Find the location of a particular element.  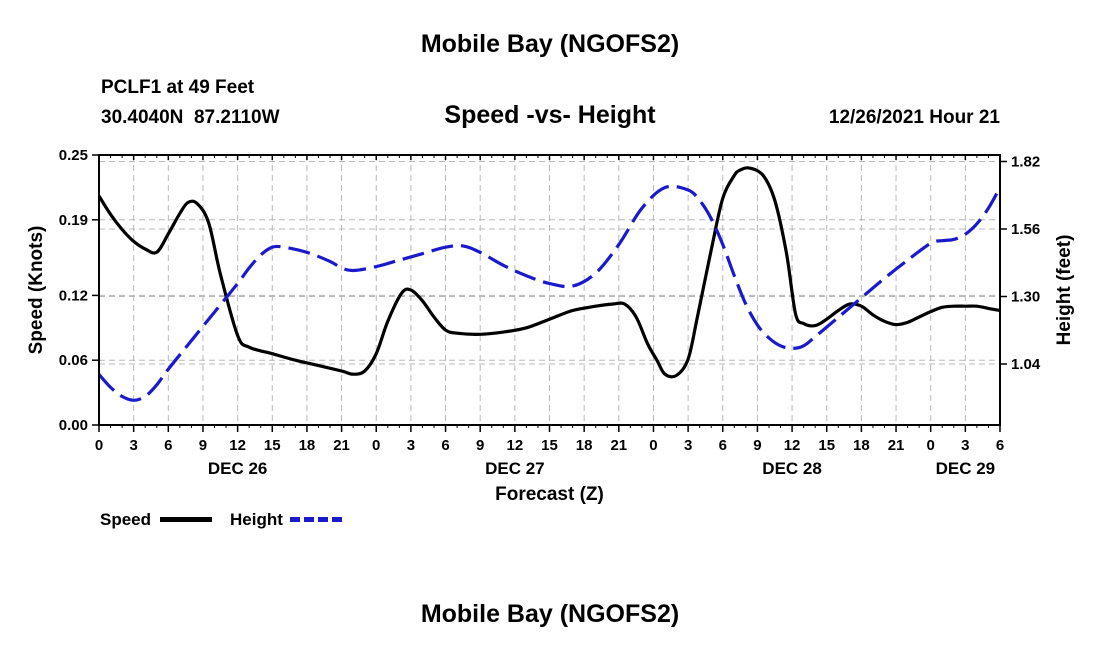

forecast-run-time: 12/26/2021 Hour 21 is located at coordinates (914, 117).